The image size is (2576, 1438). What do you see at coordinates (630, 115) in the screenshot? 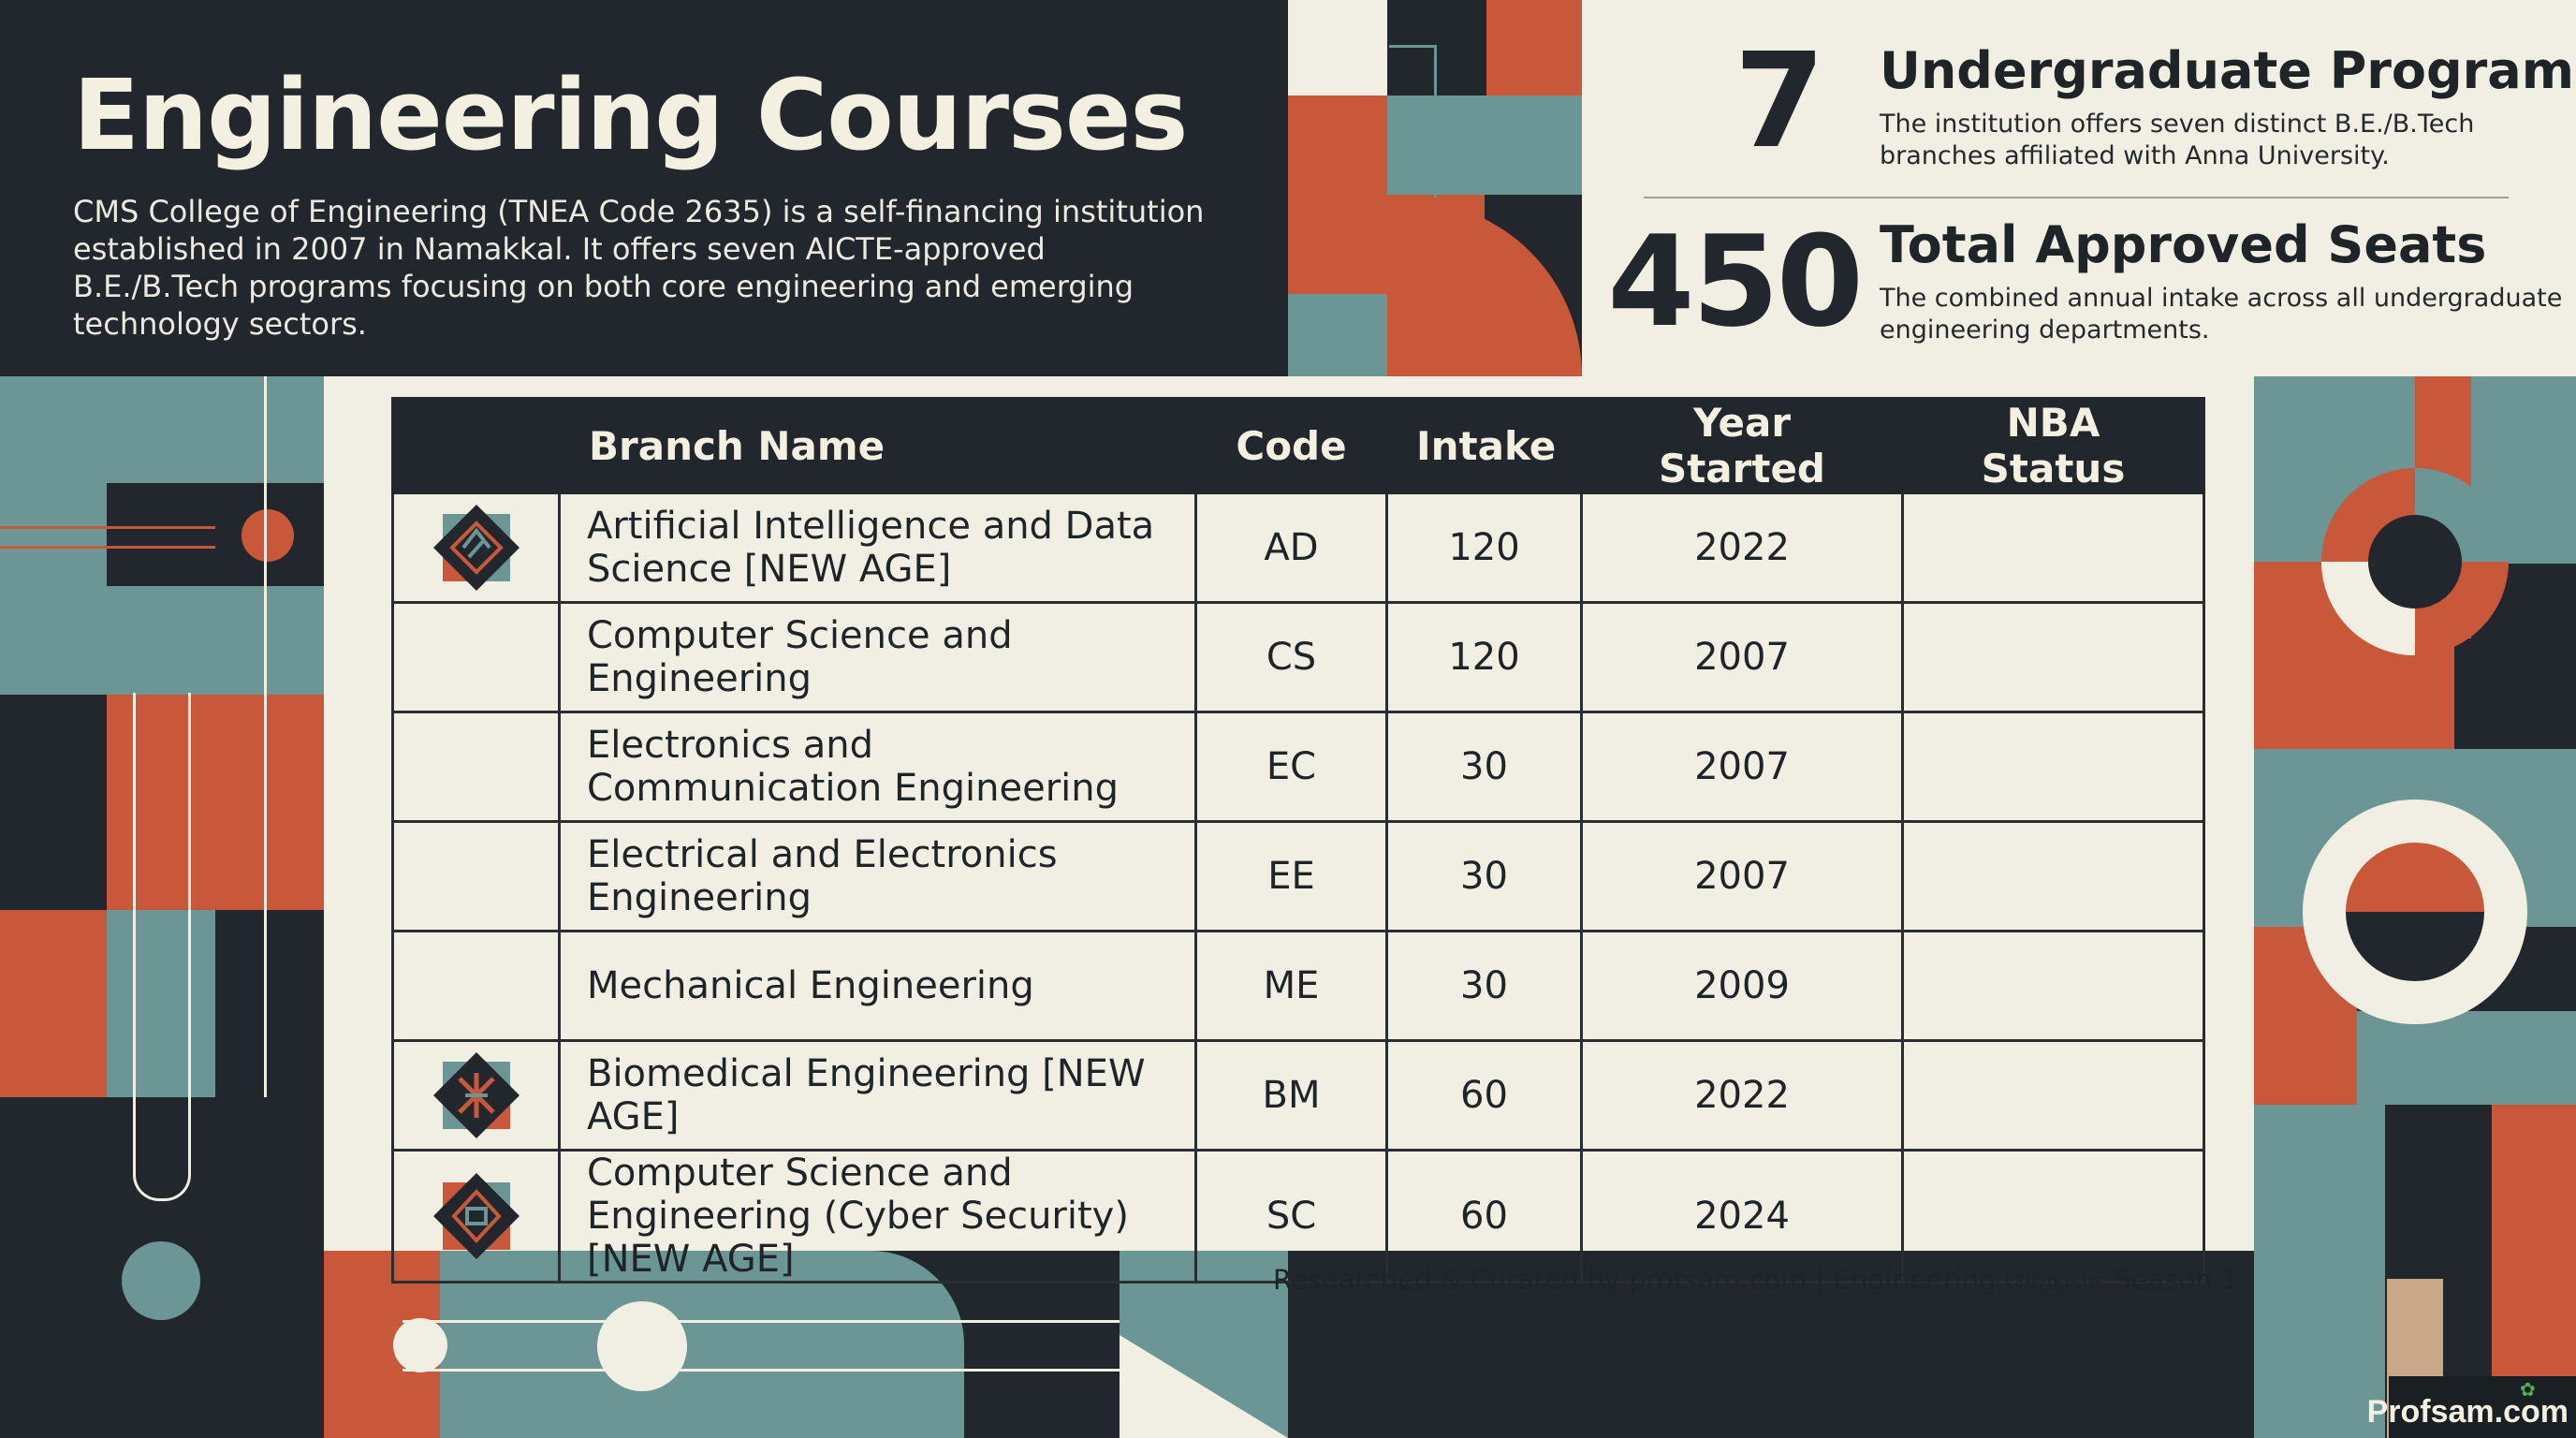
I see `page-title: Engineering Courses` at bounding box center [630, 115].